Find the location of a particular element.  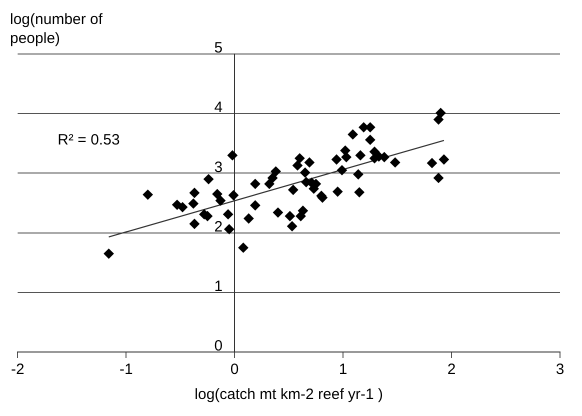

x-axis-title: log(catch mt km-2 reef yr-1 ) is located at coordinates (289, 395).